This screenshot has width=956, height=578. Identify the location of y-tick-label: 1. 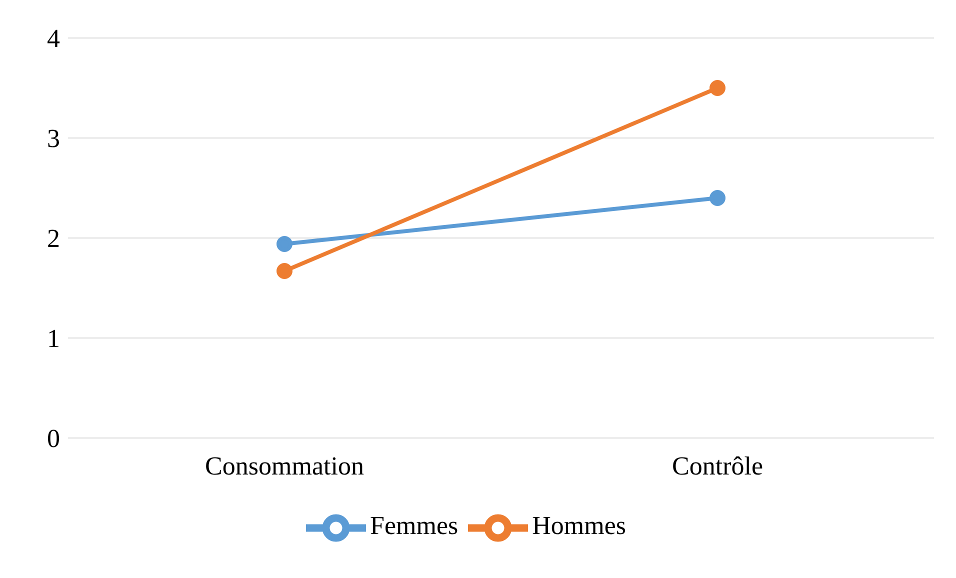
(53, 339).